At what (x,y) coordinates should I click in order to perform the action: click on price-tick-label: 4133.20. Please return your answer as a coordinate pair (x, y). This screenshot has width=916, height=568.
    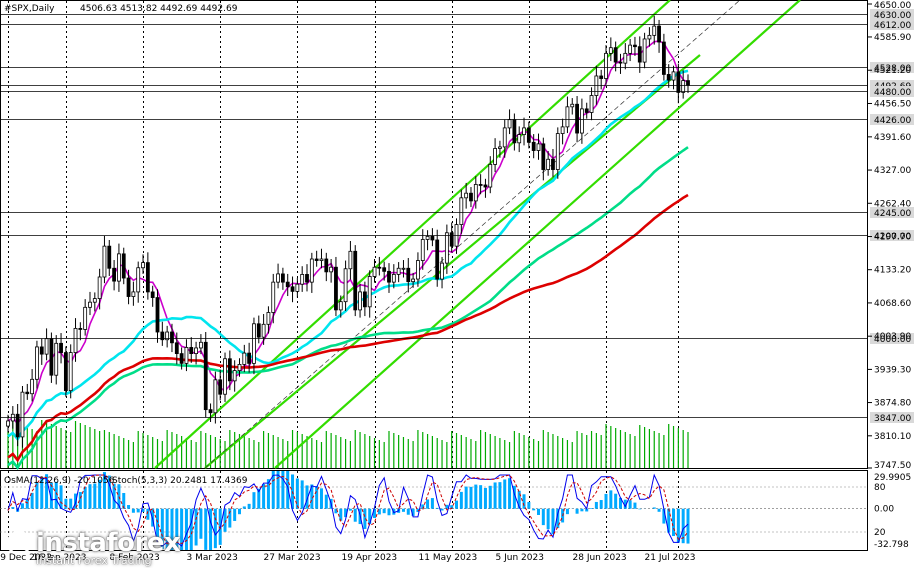
    Looking at the image, I should click on (892, 271).